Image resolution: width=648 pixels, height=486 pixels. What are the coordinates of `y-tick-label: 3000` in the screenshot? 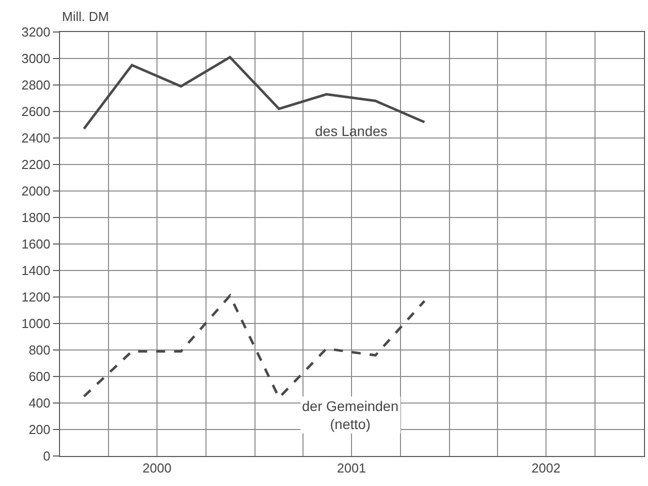 It's located at (35, 58).